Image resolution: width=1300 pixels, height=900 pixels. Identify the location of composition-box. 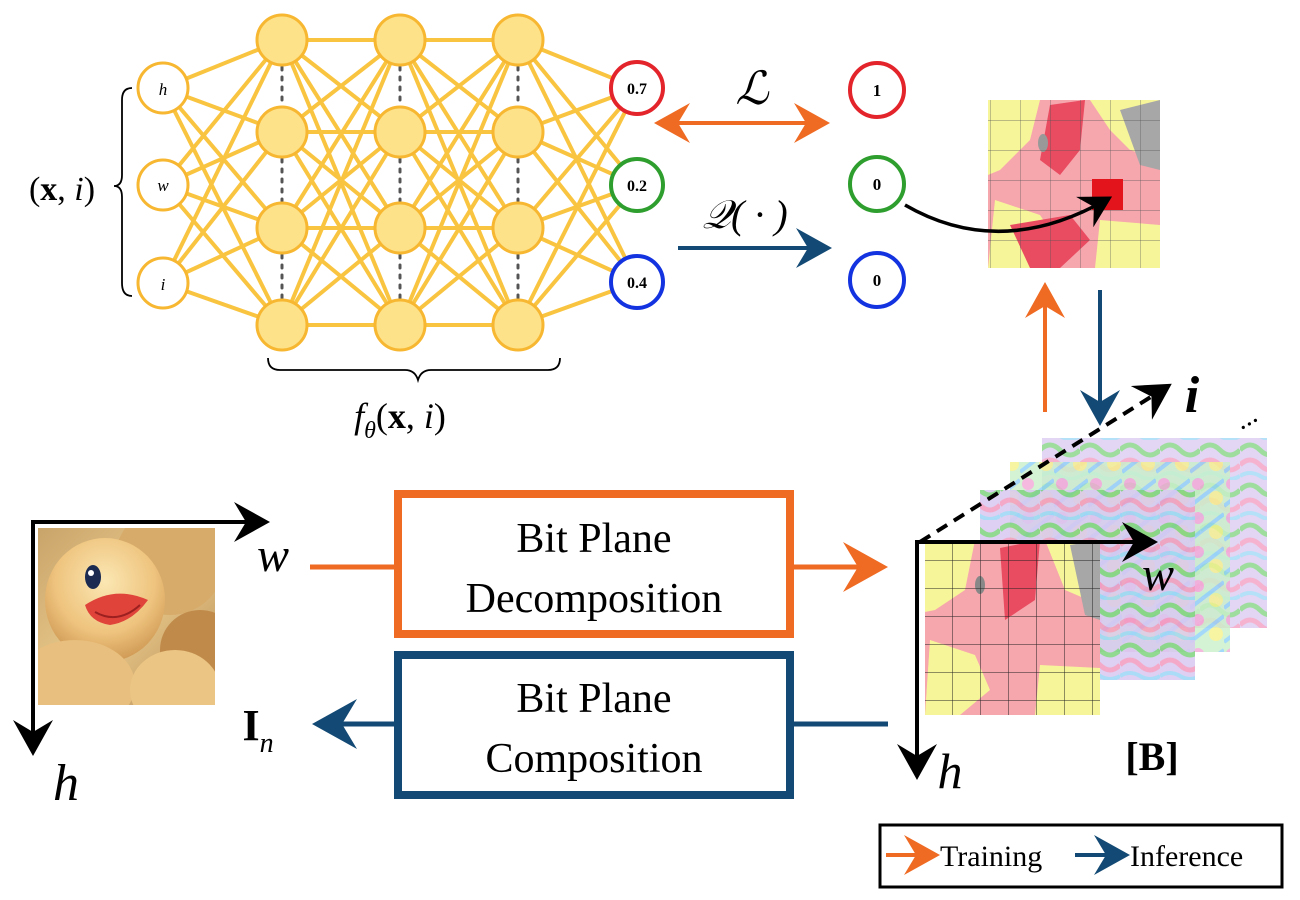
(594, 725).